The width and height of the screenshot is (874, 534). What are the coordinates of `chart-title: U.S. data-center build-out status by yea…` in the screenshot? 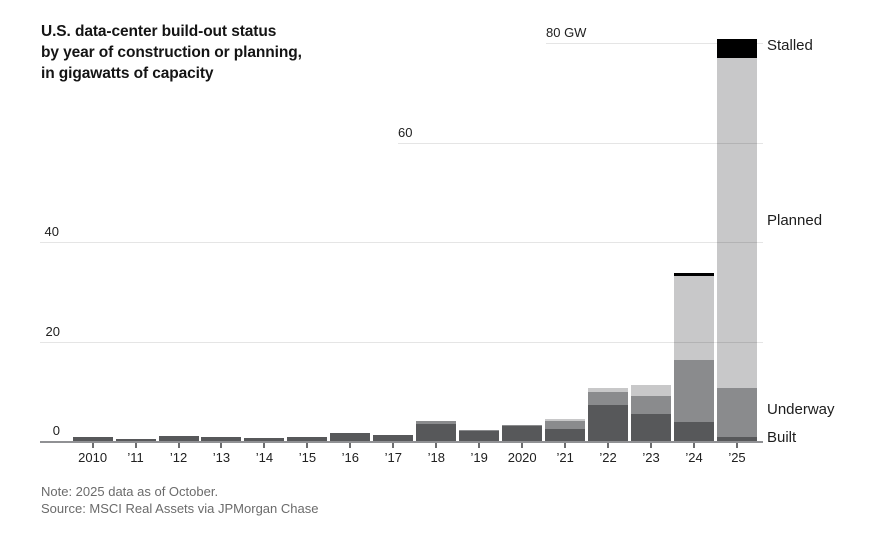 It's located at (171, 52).